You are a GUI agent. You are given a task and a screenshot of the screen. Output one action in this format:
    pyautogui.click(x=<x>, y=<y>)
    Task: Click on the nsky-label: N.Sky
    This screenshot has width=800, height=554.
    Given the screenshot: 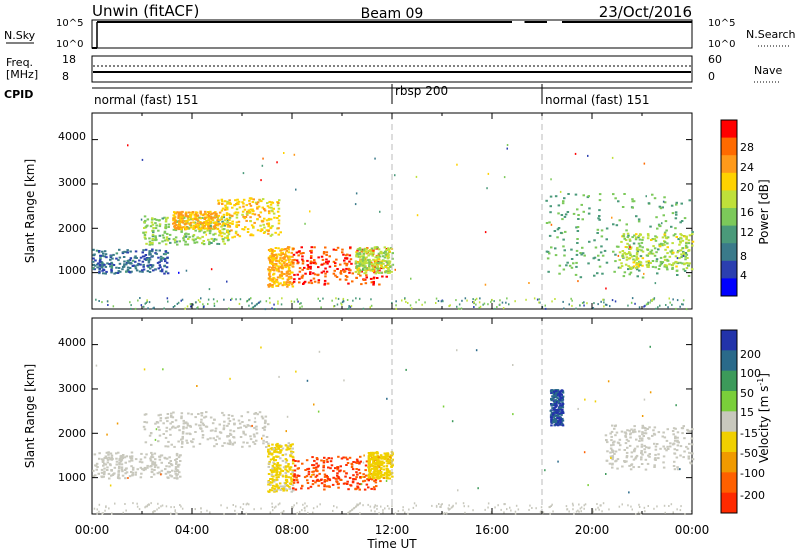 What is the action you would take?
    pyautogui.click(x=20, y=35)
    